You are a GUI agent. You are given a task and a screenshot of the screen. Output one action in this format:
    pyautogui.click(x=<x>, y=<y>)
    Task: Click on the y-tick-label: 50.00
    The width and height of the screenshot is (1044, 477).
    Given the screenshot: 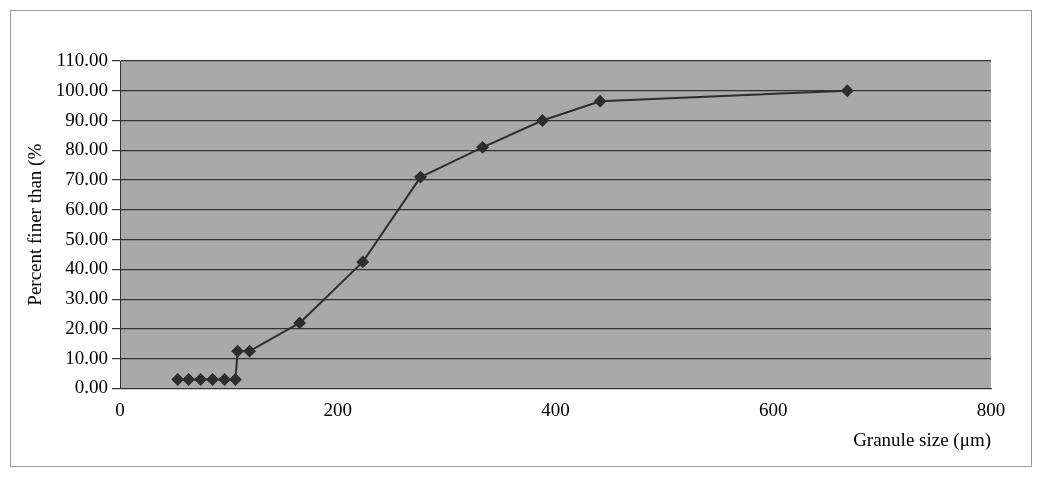 What is the action you would take?
    pyautogui.click(x=87, y=238)
    